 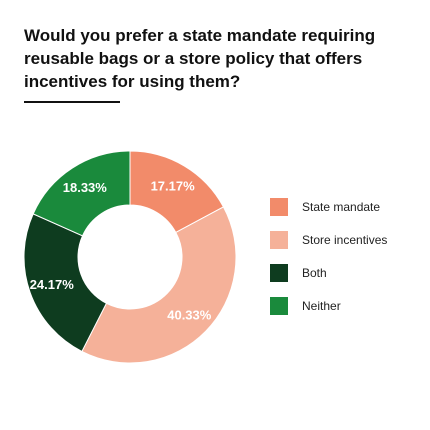 What do you see at coordinates (279, 240) in the screenshot?
I see `legend-swatch-store-incentives` at bounding box center [279, 240].